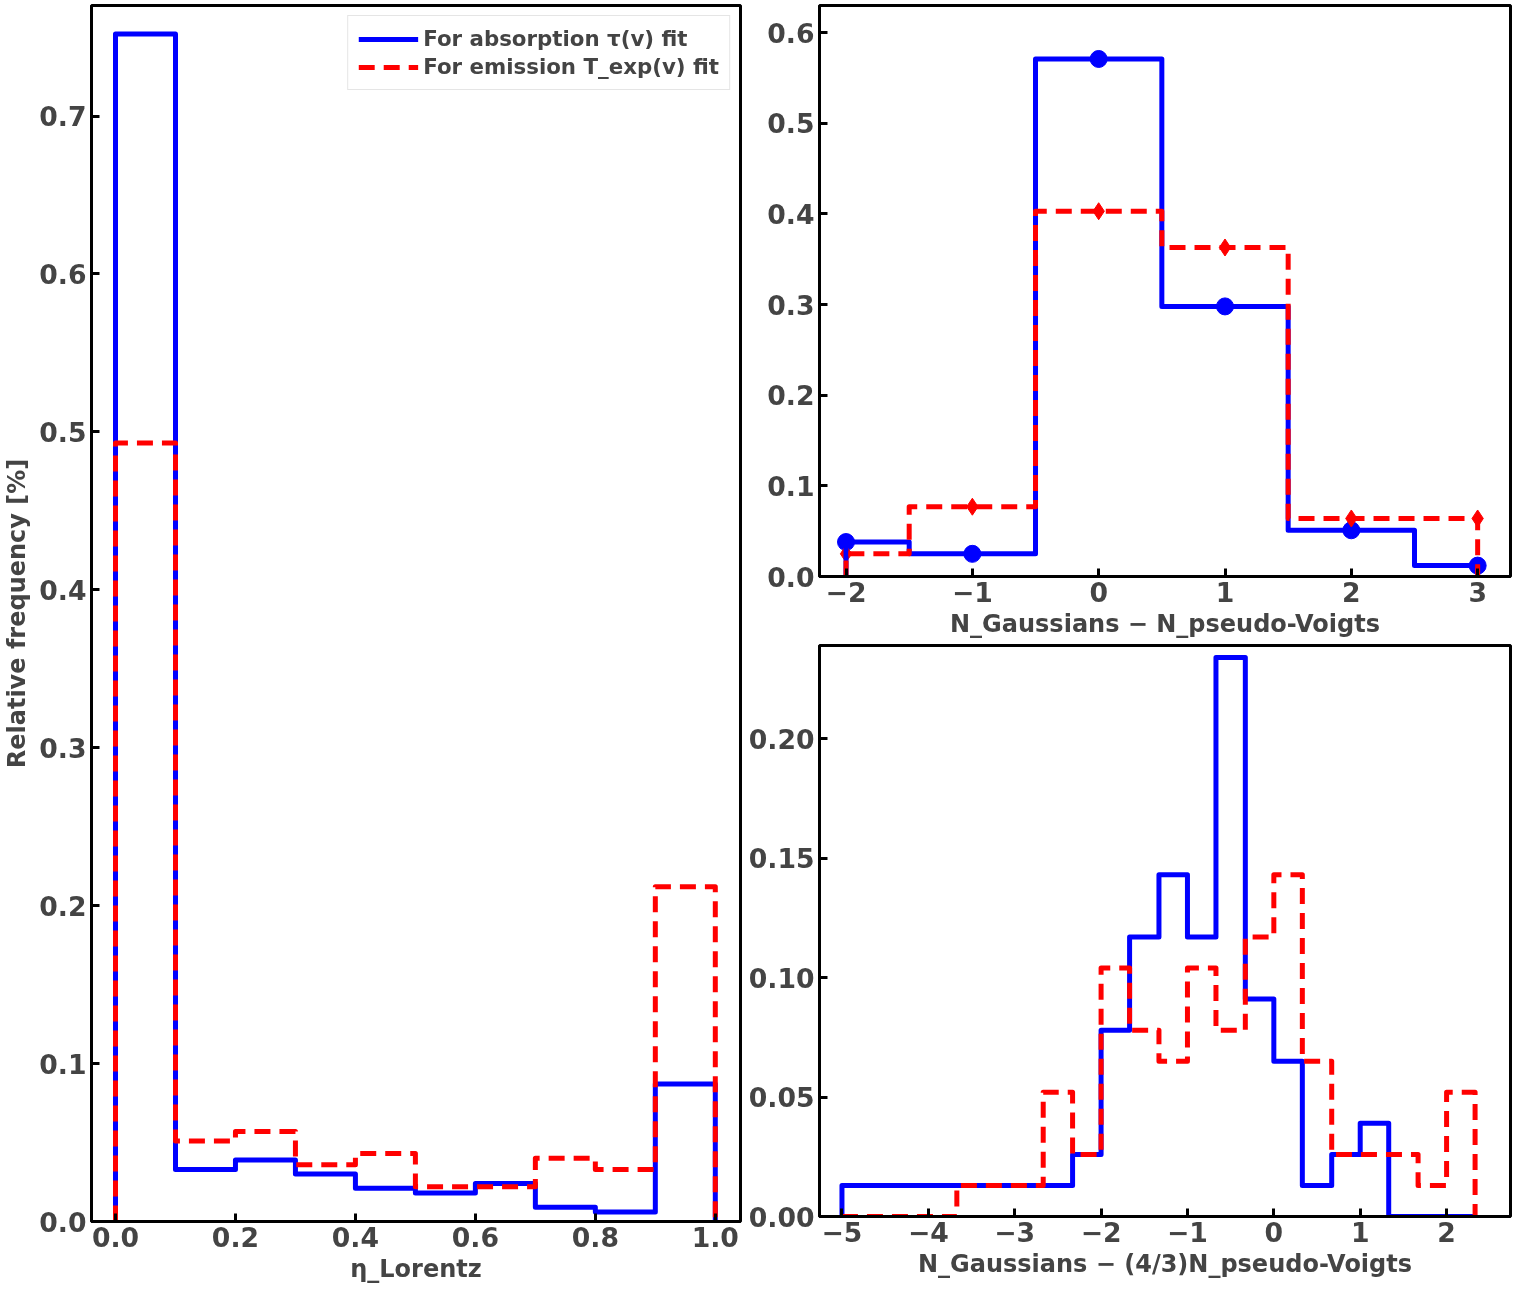 This screenshot has width=1523, height=1290. I want to click on x-axis-title: η_Lorentz, so click(416, 1268).